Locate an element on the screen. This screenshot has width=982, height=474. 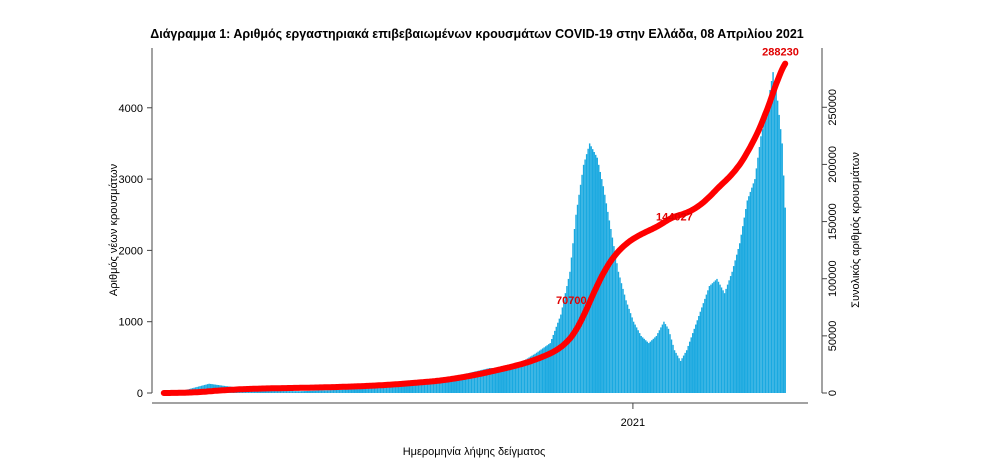
x-axis-label: Ημερομηνία λήψης δείγματος is located at coordinates (474, 452).